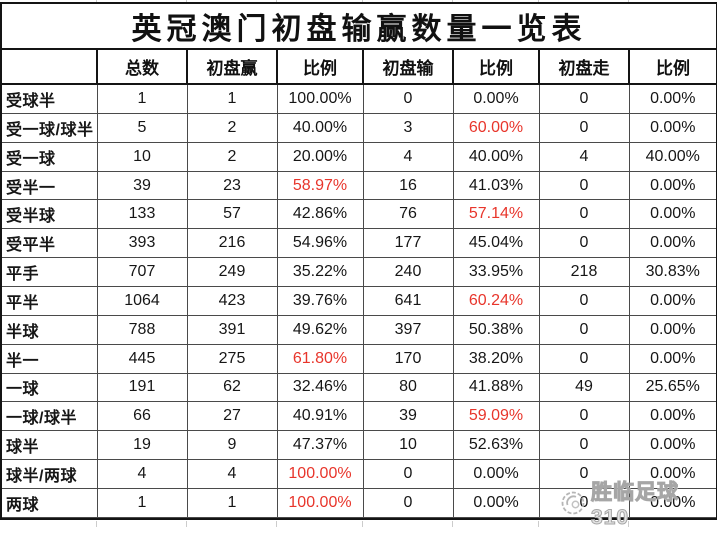  I want to click on cell: 23, so click(232, 185).